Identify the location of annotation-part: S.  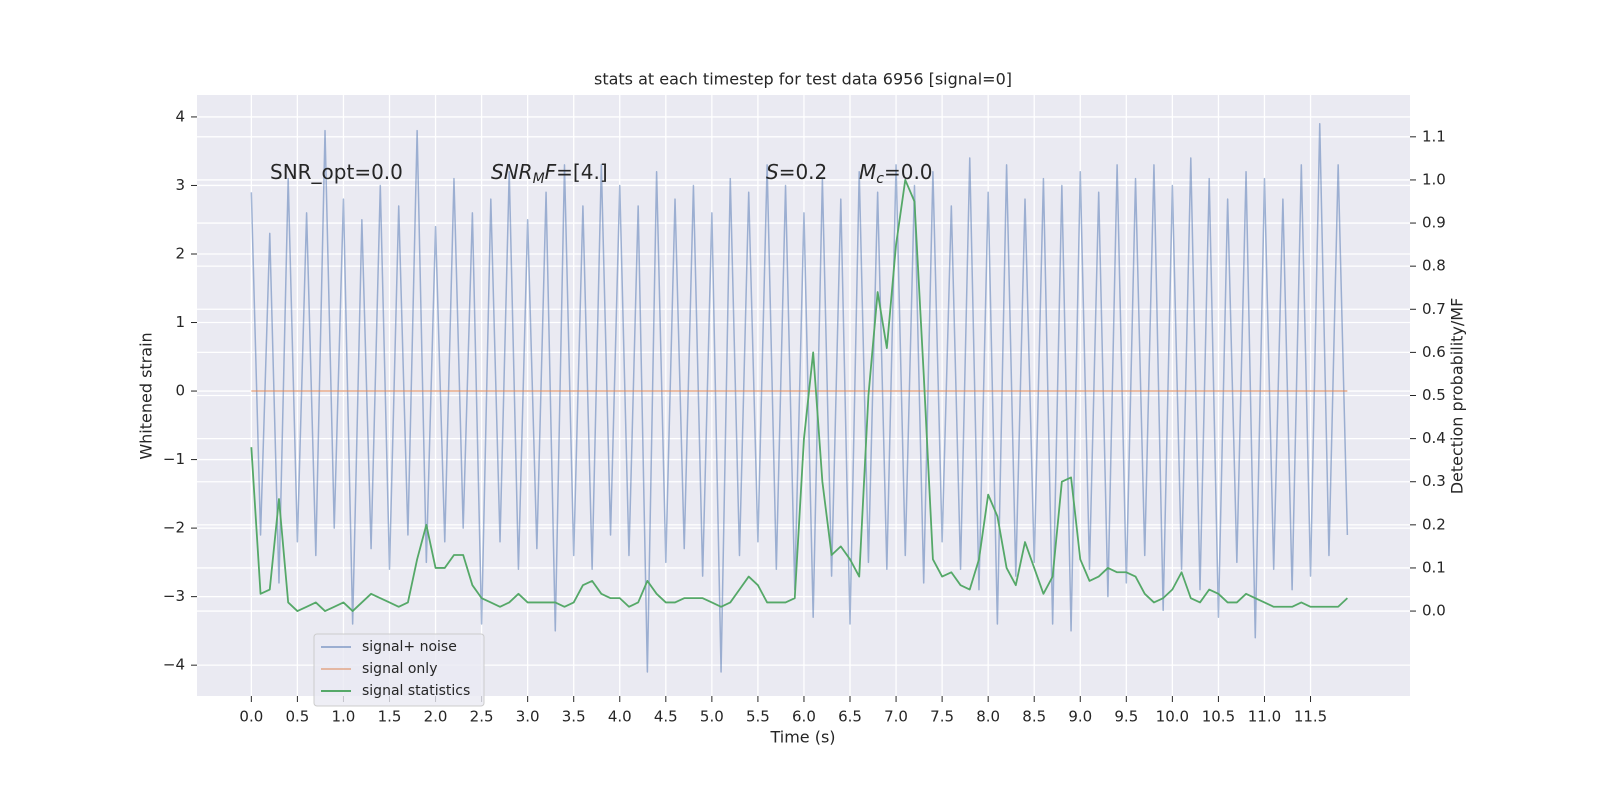
(772, 172).